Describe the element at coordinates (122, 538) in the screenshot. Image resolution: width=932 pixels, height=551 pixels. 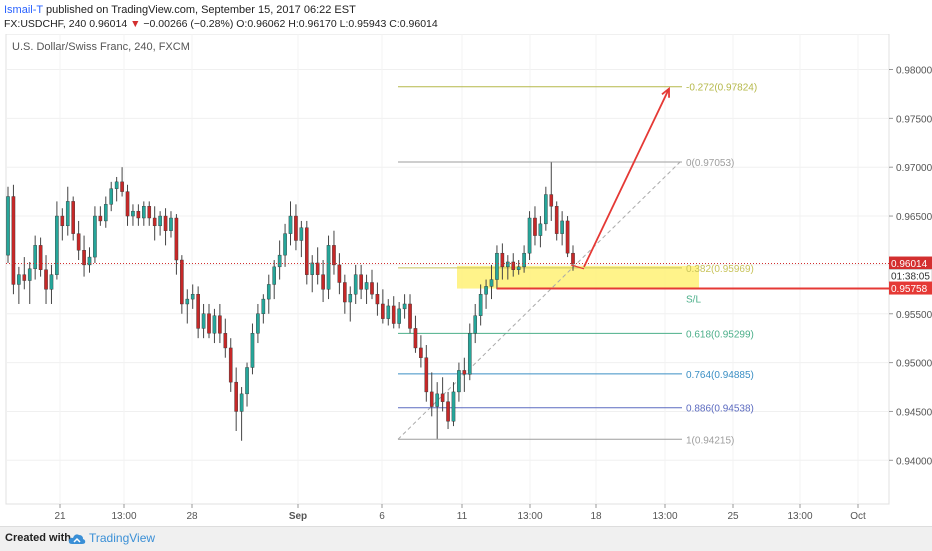
I see `tradingview-brand: TradingView` at that location.